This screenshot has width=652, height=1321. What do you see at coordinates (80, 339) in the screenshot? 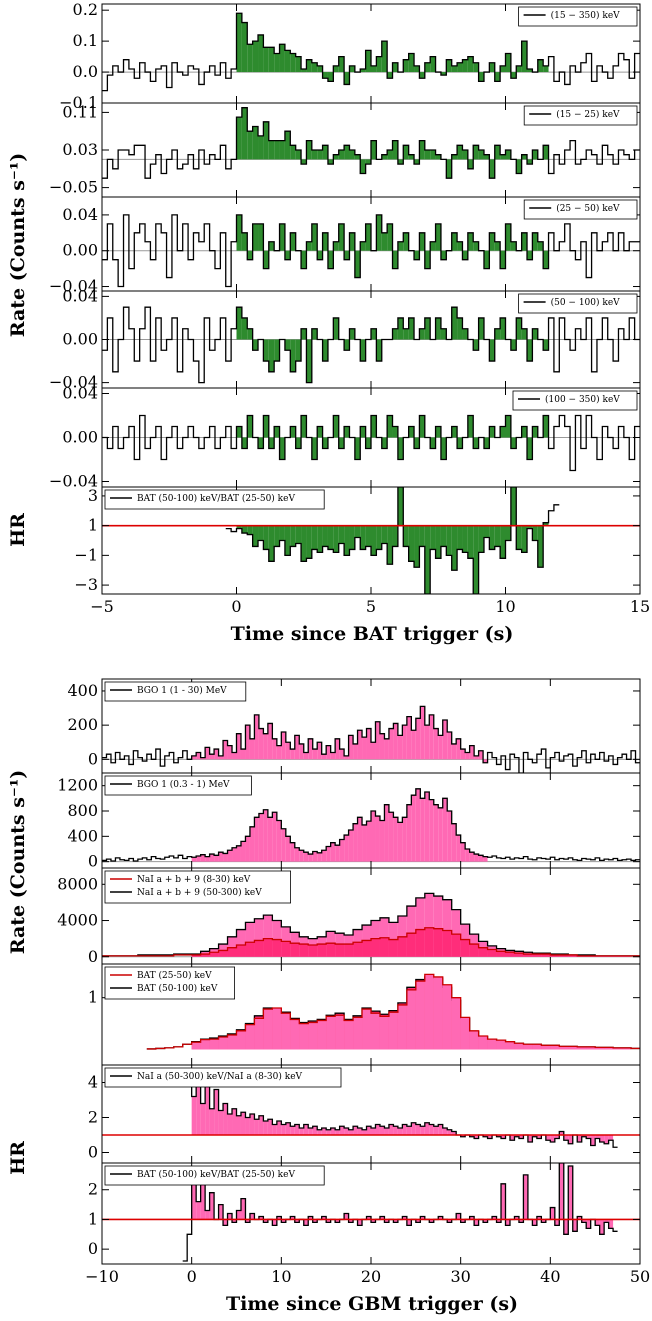
I see `ytick-label: 0.00` at bounding box center [80, 339].